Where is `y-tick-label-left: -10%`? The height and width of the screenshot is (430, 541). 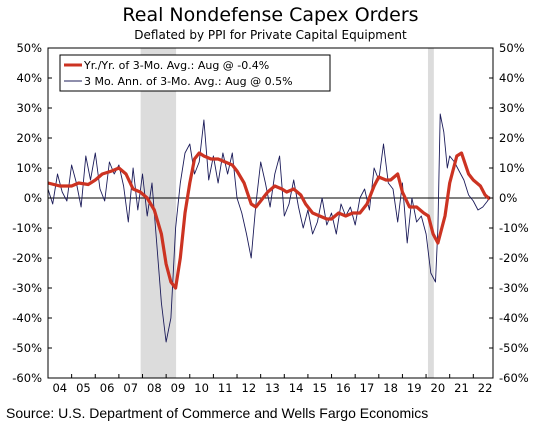
y-tick-label-left: -10% is located at coordinates (27, 228).